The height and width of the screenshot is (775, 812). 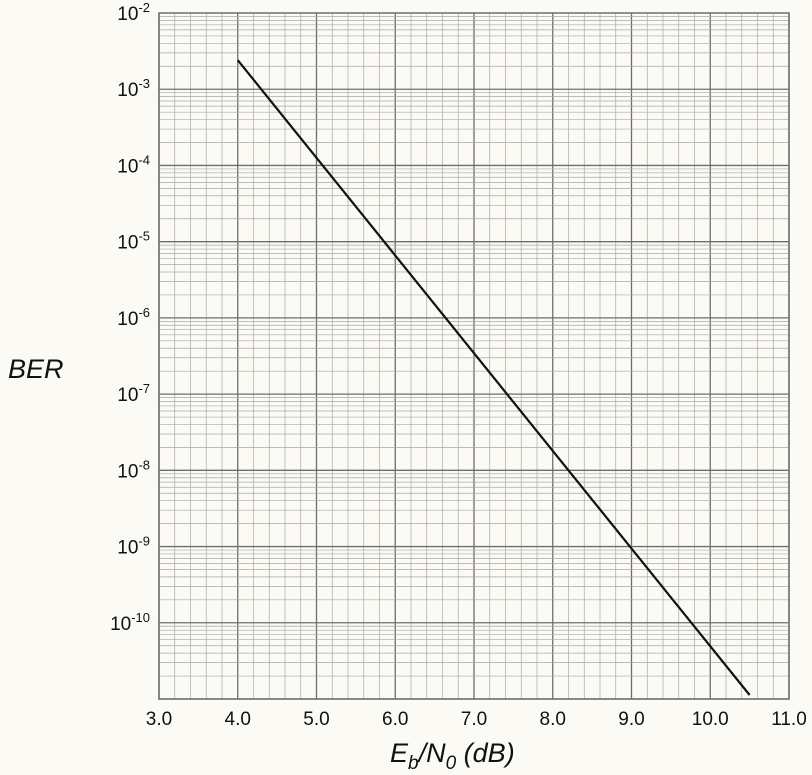 I want to click on y-tick-label: 10⁻⁹, so click(x=133, y=546).